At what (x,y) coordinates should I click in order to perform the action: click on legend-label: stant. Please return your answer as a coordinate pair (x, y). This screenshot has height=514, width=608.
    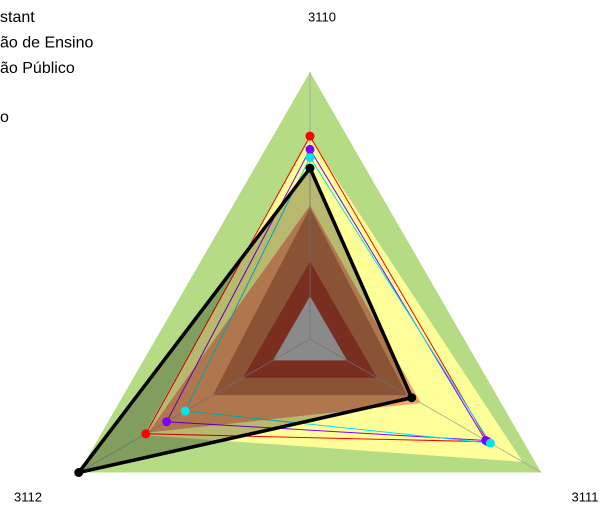
    Looking at the image, I should click on (17, 17).